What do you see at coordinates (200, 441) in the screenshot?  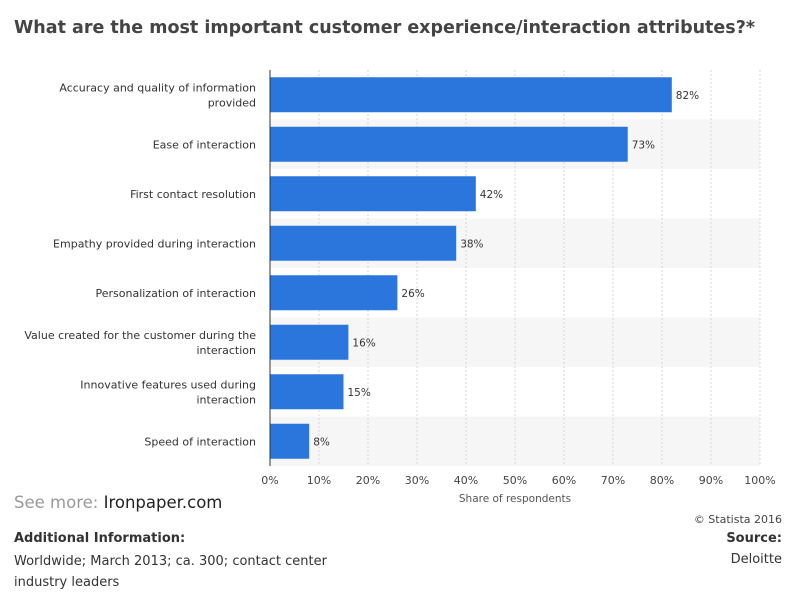 I see `category-label: Speed of interaction` at bounding box center [200, 441].